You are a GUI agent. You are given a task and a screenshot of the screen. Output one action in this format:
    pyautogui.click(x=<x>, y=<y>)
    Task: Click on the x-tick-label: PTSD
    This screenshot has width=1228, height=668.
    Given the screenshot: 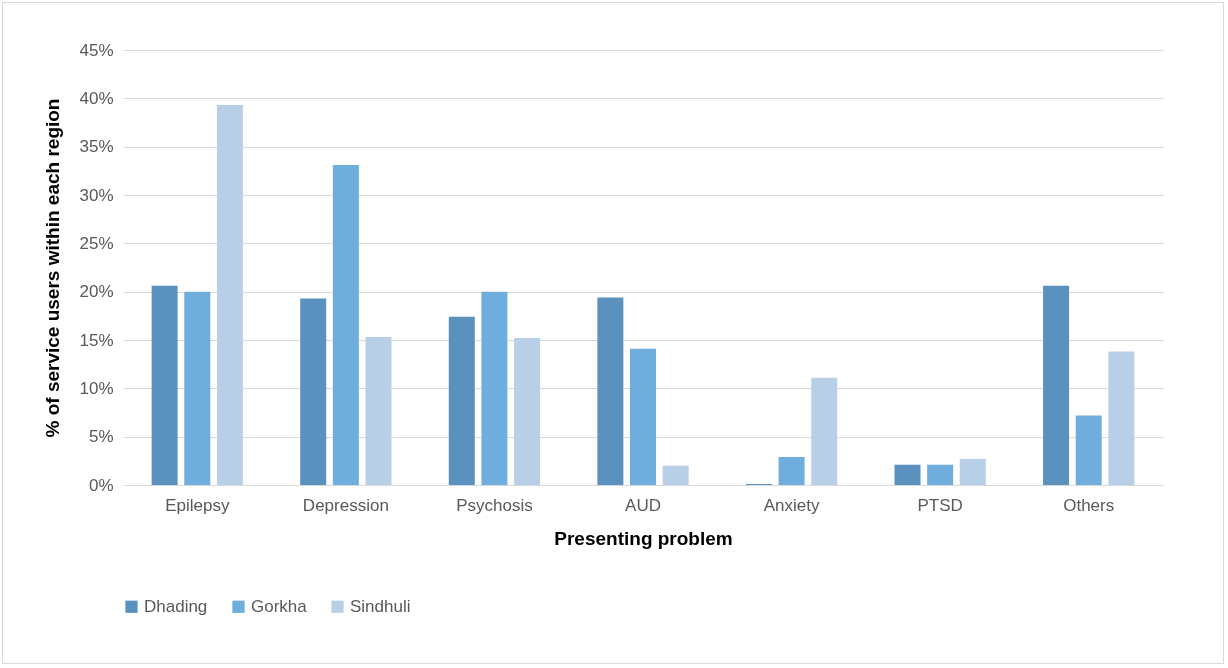 What is the action you would take?
    pyautogui.click(x=940, y=505)
    